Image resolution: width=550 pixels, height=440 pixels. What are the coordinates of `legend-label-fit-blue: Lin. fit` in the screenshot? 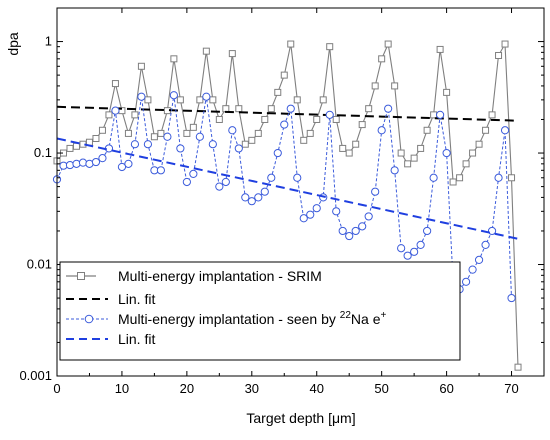 It's located at (136, 339).